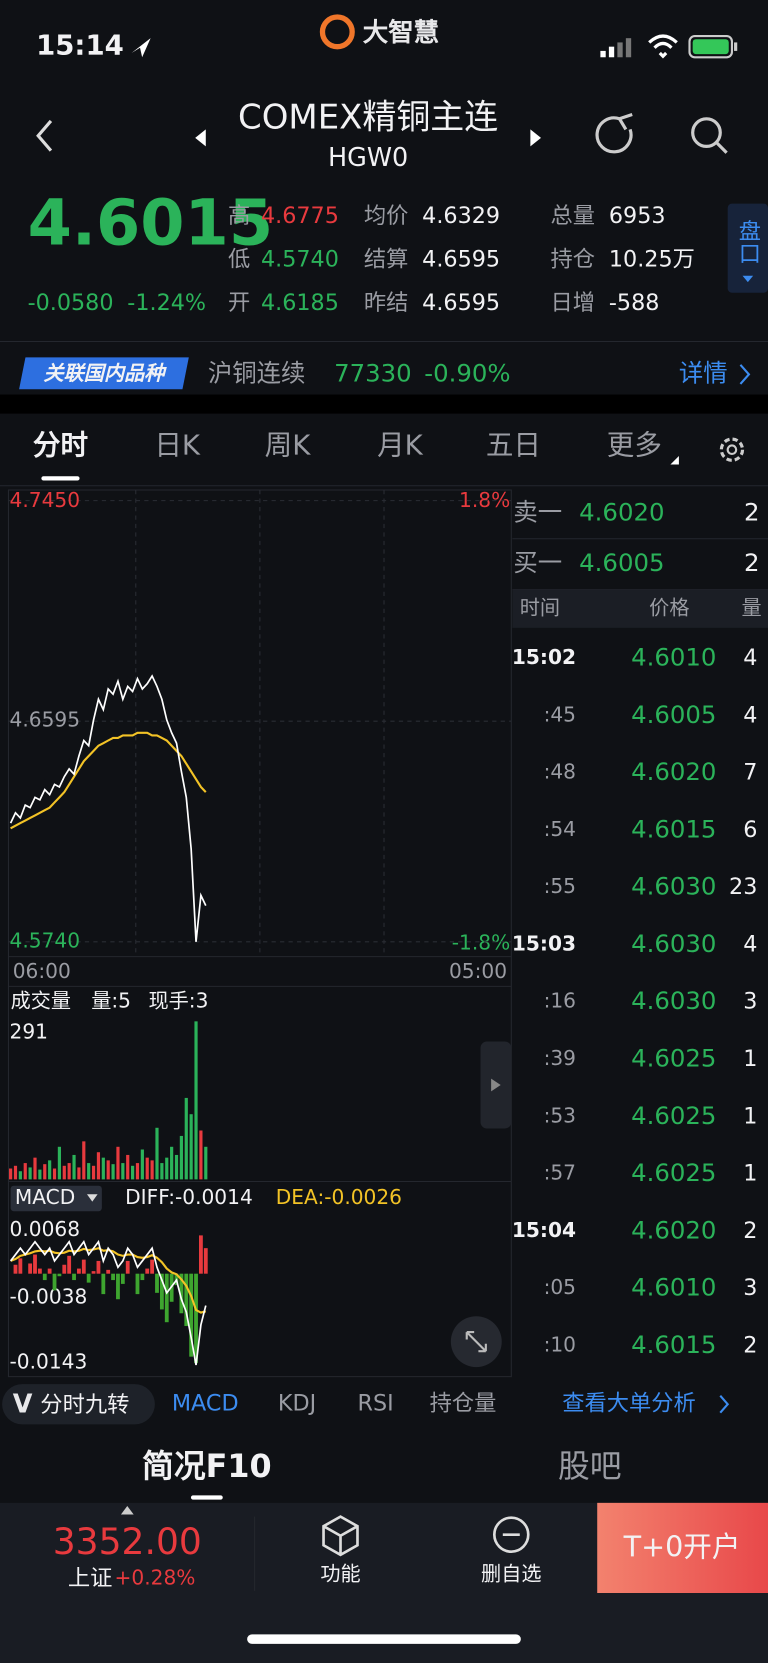 The height and width of the screenshot is (1663, 768). What do you see at coordinates (663, 46) in the screenshot?
I see `wifi-icon` at bounding box center [663, 46].